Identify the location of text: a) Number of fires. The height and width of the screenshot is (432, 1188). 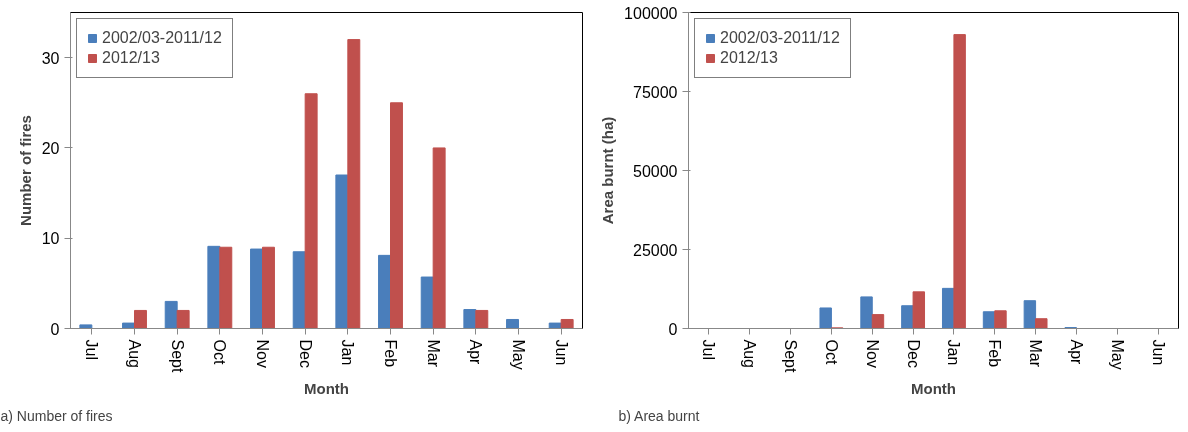
(56, 415).